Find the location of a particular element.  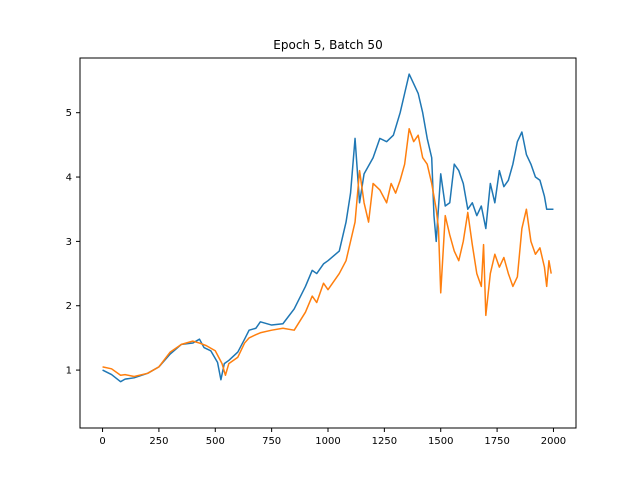

y-axis-ticks: 1 2 3 4 5 is located at coordinates (73, 242).